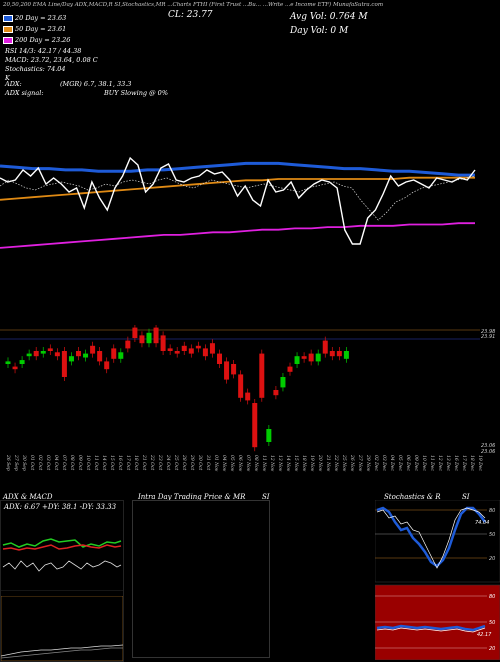 The image size is (500, 662). Describe the element at coordinates (35, 69) in the screenshot. I see `legend-stochastics: Stochastics: 74.04` at that location.